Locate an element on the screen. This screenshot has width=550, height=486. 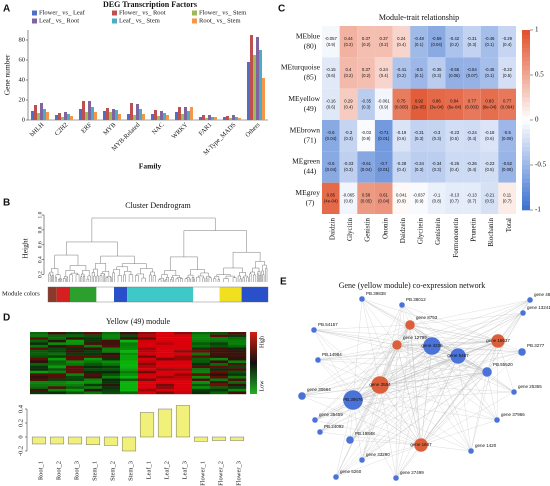
panel-letter: A is located at coordinates (6, 9).